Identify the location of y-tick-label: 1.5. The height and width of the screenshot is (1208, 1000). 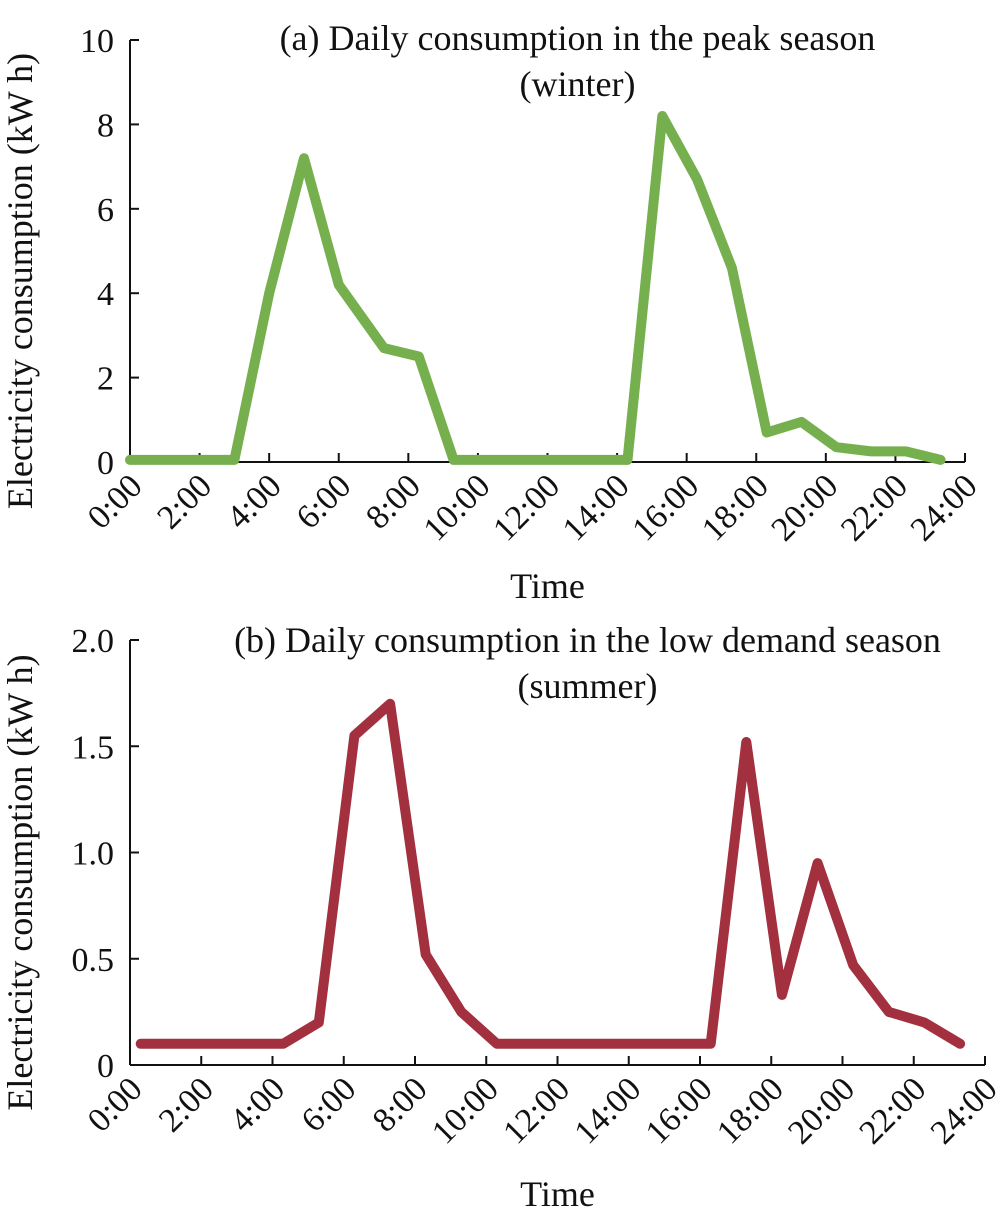
(93, 747).